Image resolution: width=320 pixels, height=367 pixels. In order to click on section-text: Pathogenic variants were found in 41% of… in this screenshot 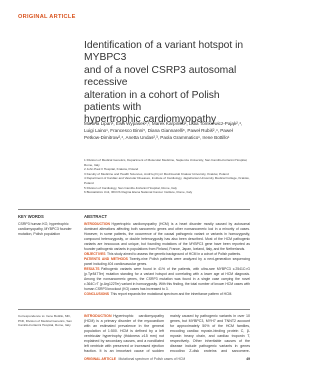, I will do `click(167, 279)`.